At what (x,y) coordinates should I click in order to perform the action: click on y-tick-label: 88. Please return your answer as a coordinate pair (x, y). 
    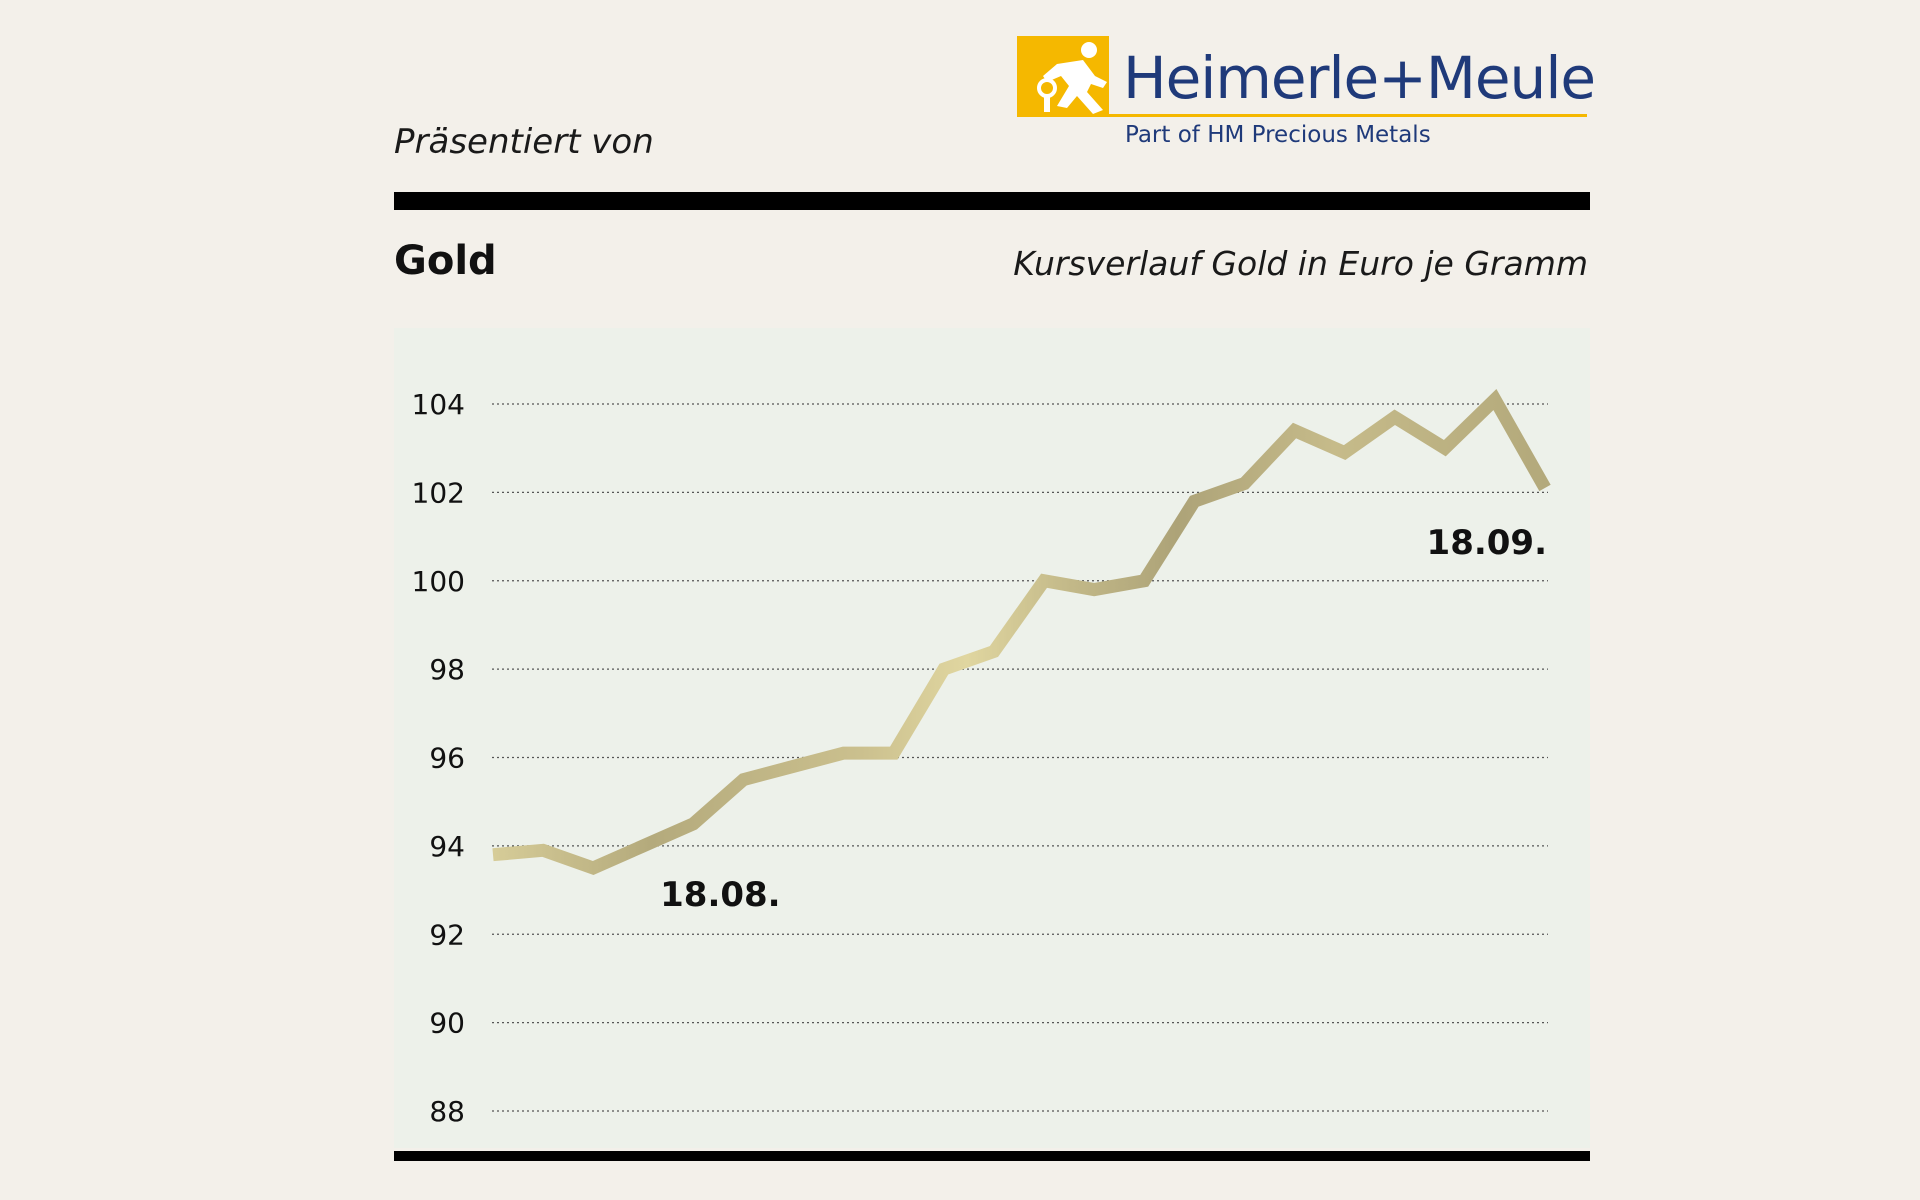
    Looking at the image, I should click on (447, 1111).